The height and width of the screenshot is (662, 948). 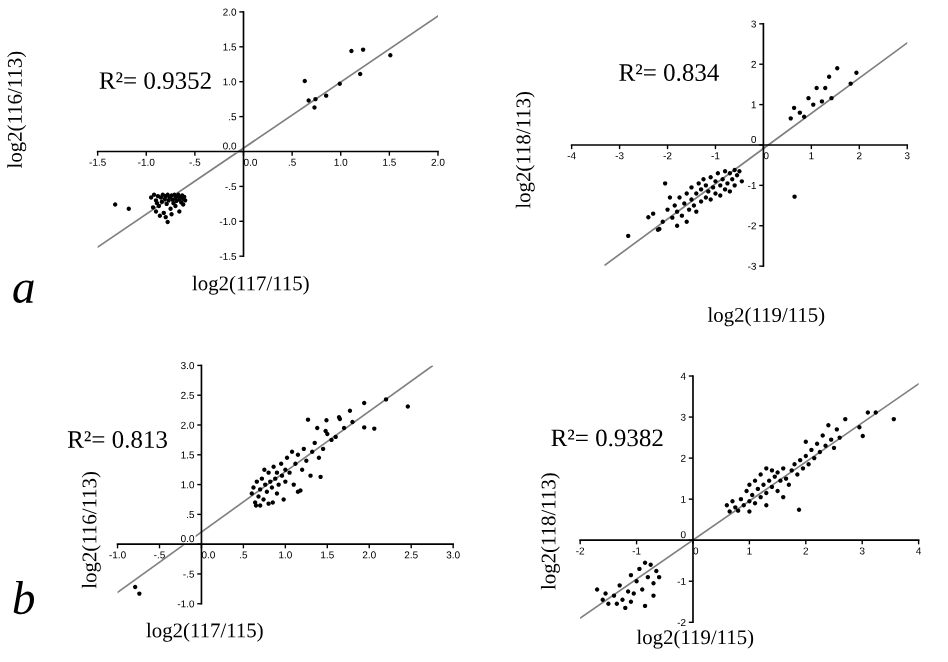 I want to click on annotation: R²= 0.813, so click(x=117, y=440).